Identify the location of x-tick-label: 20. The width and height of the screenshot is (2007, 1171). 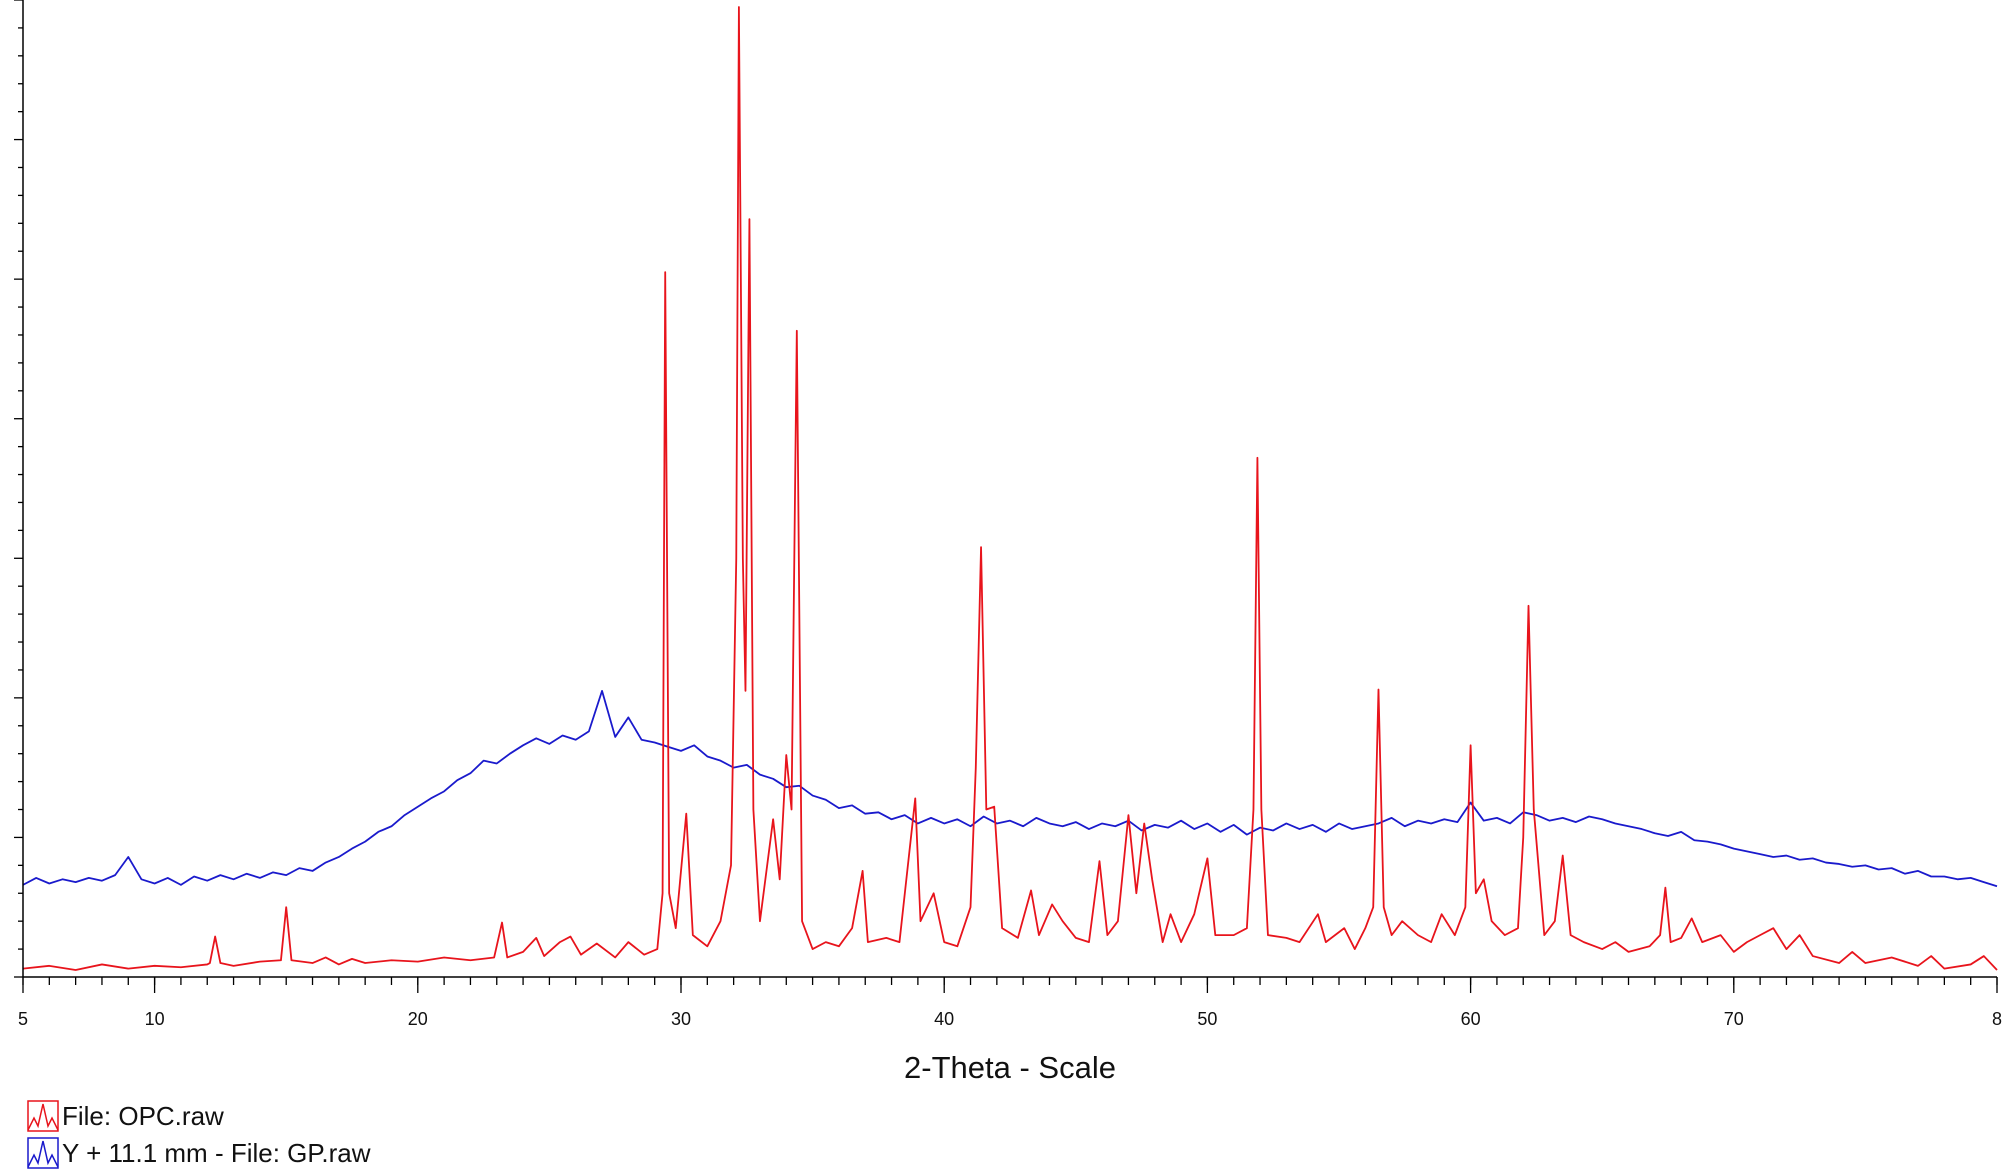
(418, 1019).